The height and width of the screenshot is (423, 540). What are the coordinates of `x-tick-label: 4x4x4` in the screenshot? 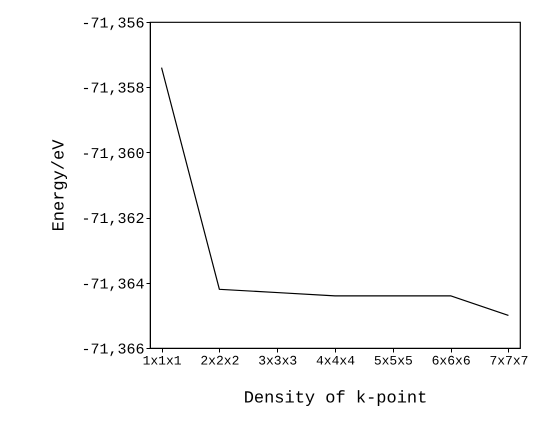 It's located at (336, 361).